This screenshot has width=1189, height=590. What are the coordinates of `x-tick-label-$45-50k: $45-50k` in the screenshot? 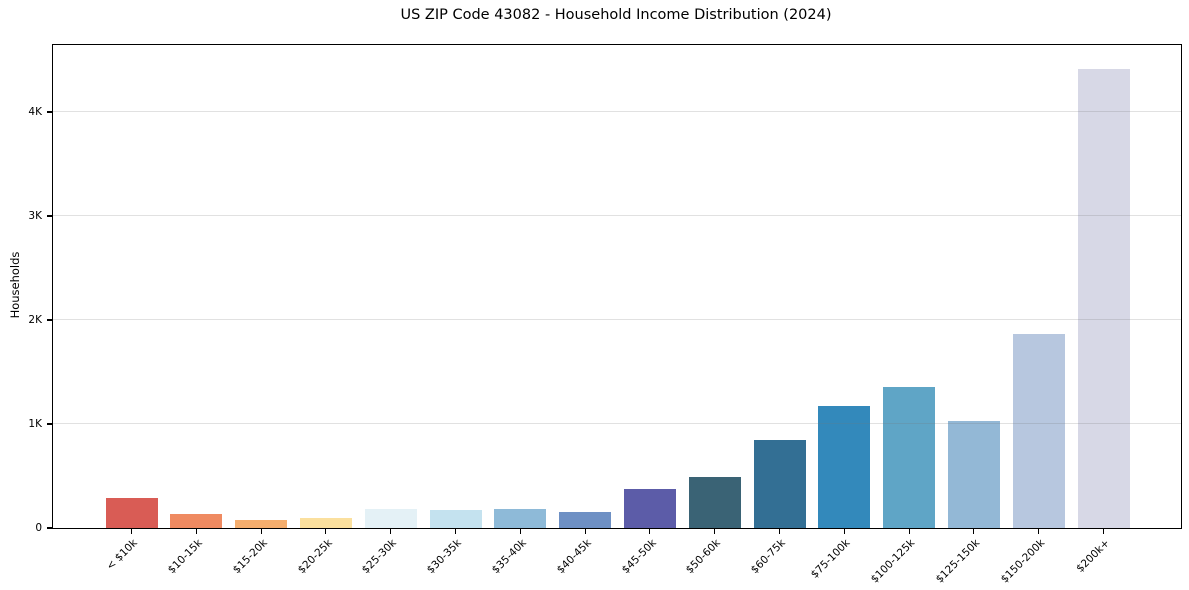 It's located at (639, 557).